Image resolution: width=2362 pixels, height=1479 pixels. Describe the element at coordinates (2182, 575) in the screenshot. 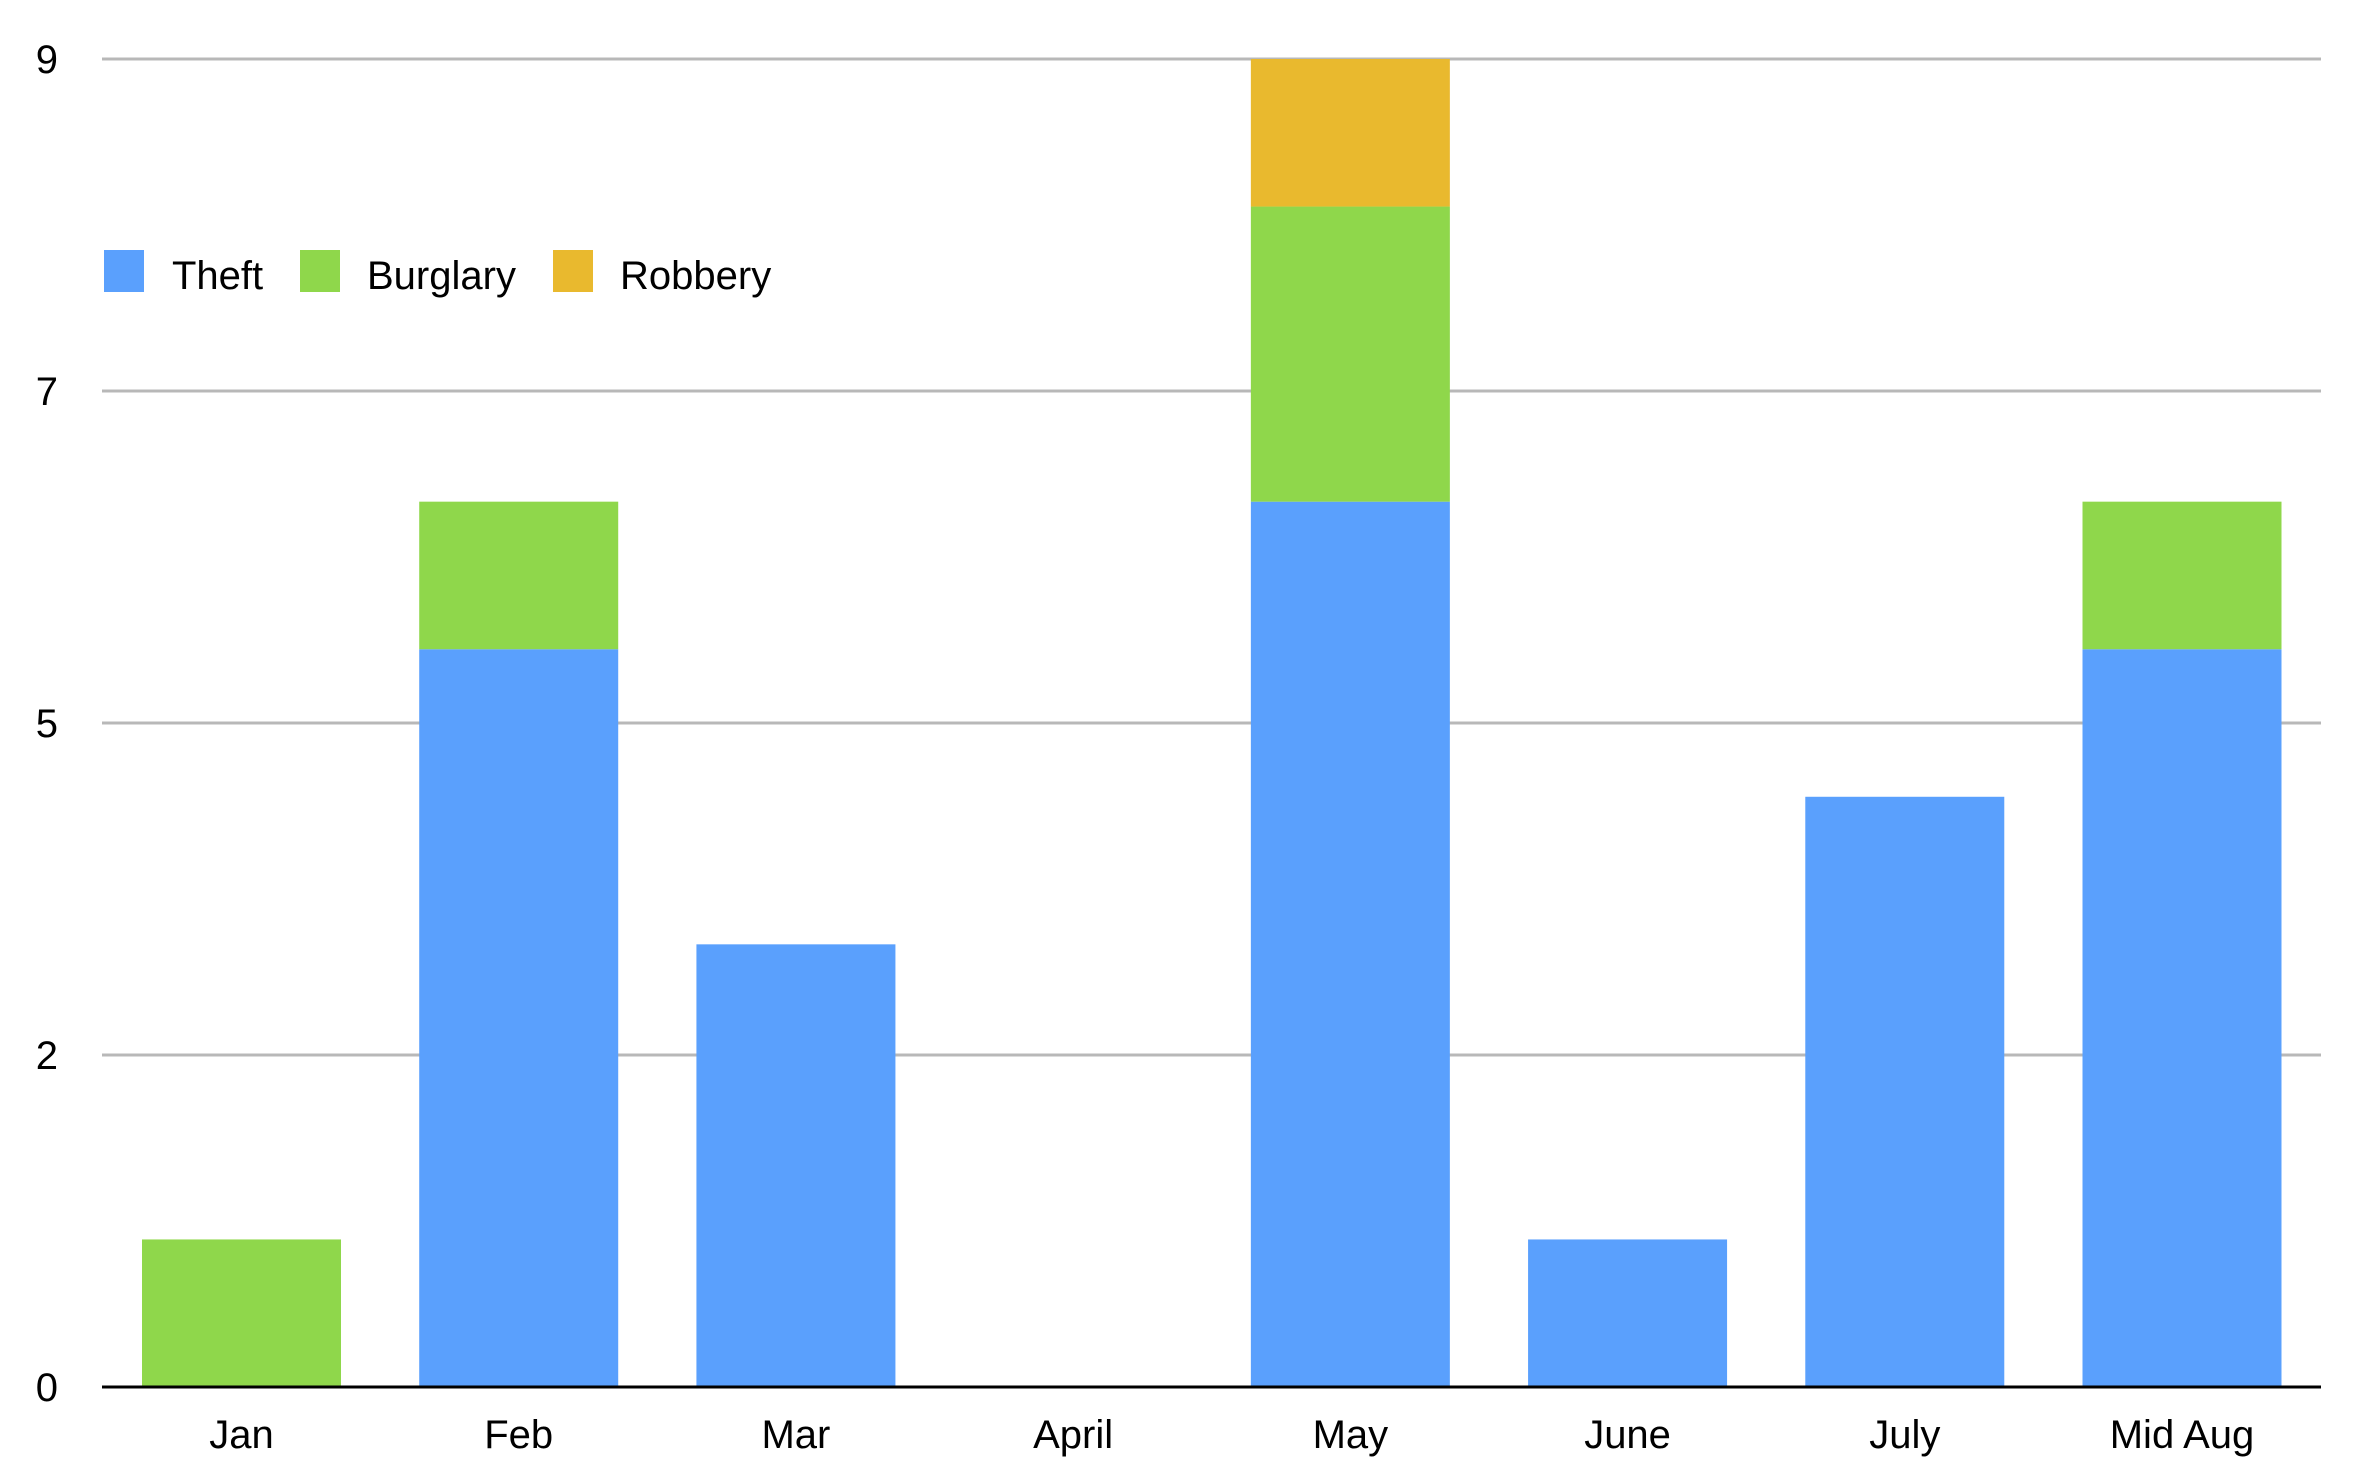

I see `bar-burglary-mid-aug` at that location.